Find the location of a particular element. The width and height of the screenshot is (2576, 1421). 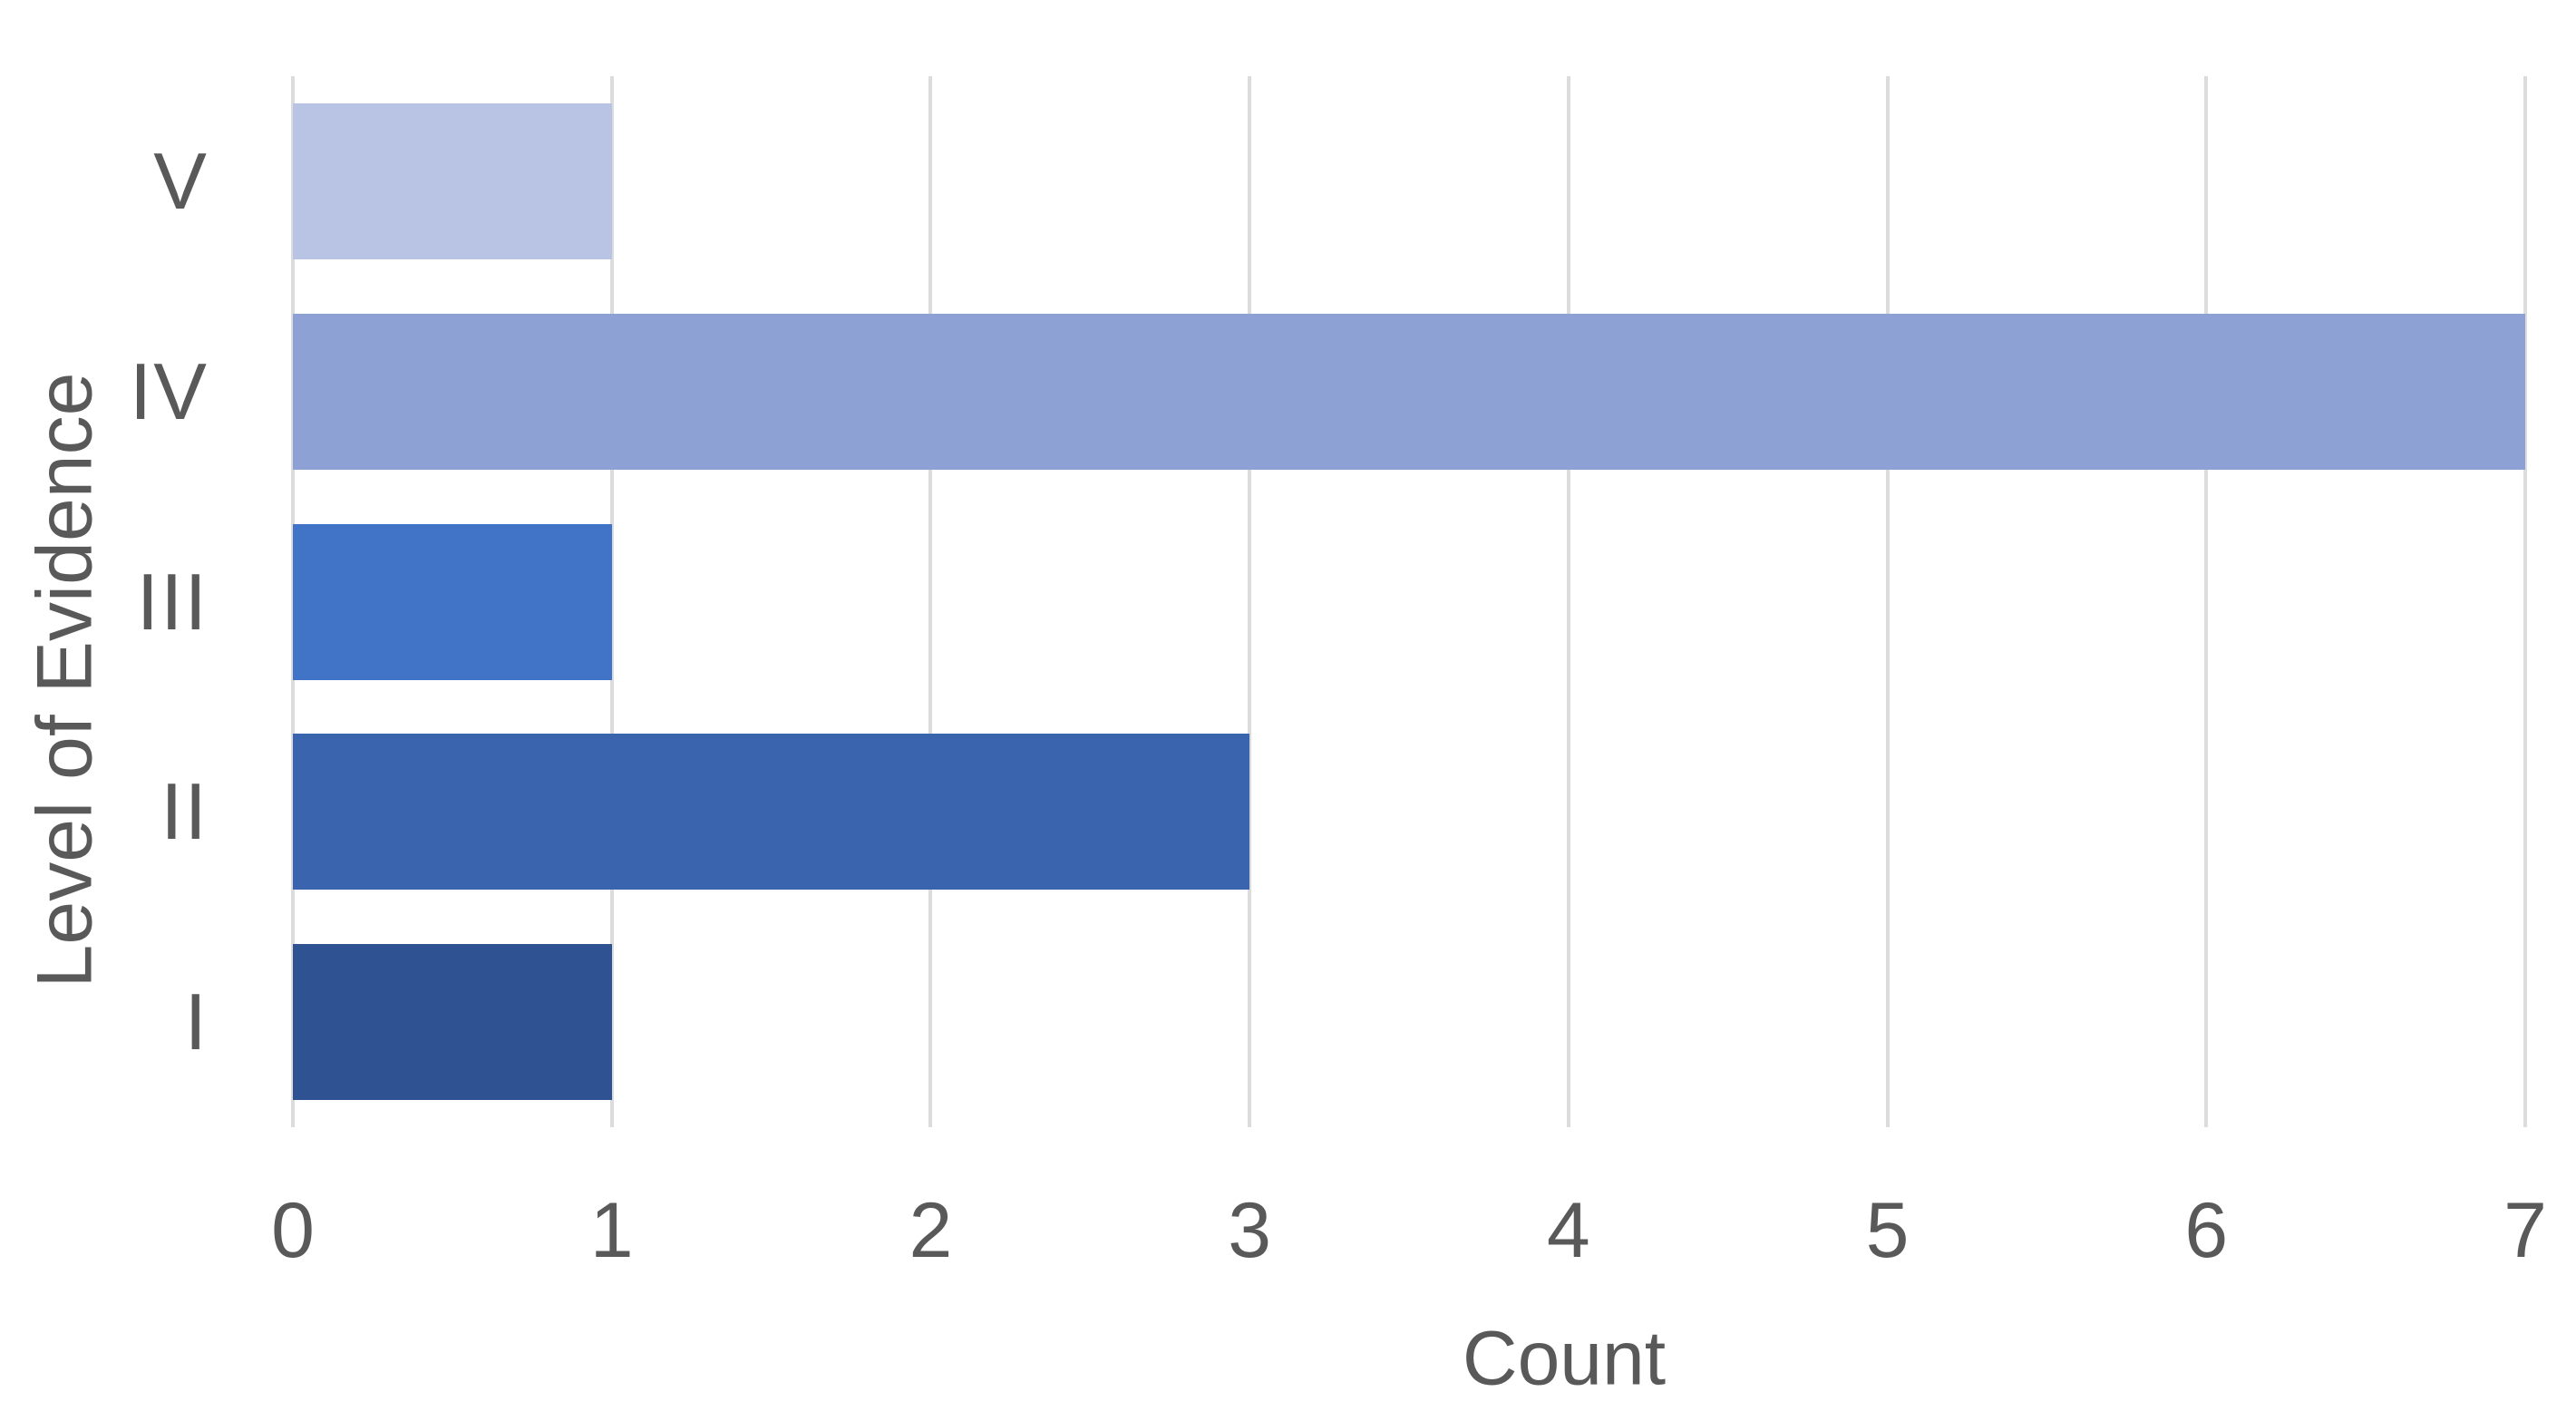

x-tick-label-0: 0 is located at coordinates (293, 1230).